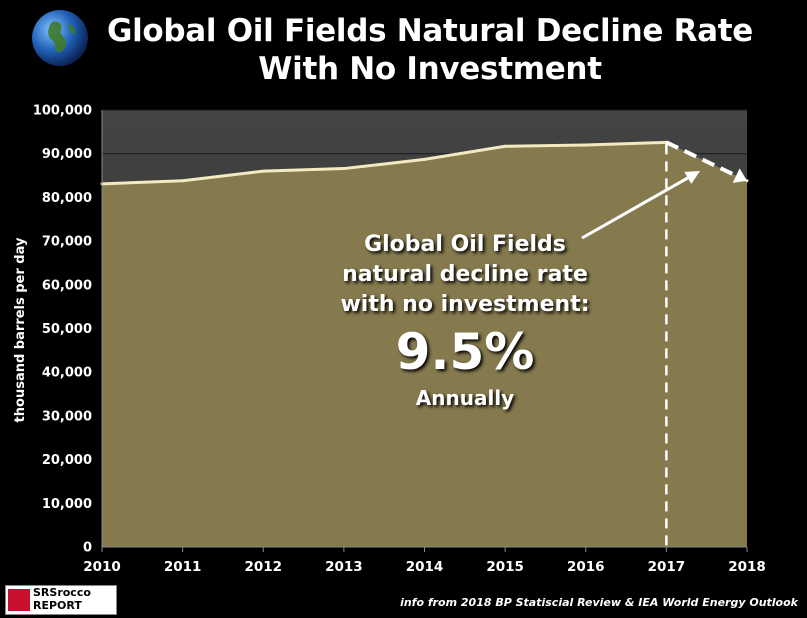 Image resolution: width=807 pixels, height=618 pixels. What do you see at coordinates (505, 567) in the screenshot?
I see `x-tick-label: 2015` at bounding box center [505, 567].